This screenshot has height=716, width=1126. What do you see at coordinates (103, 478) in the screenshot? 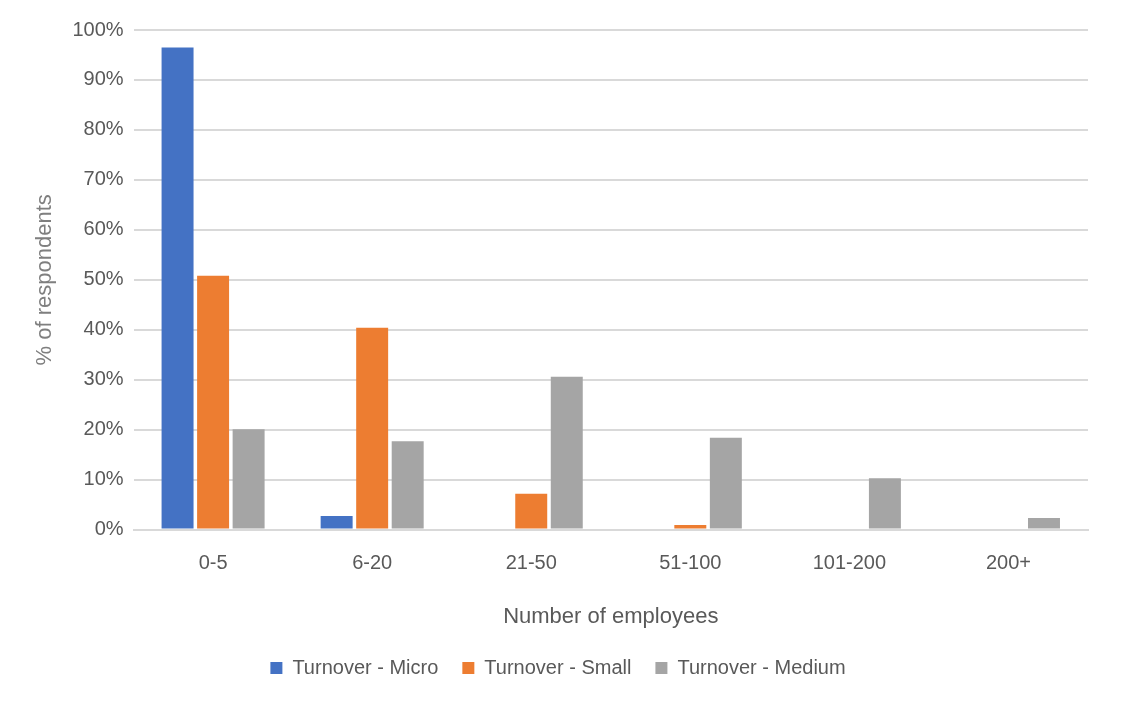
I see `y-tick-label: 10%` at bounding box center [103, 478].